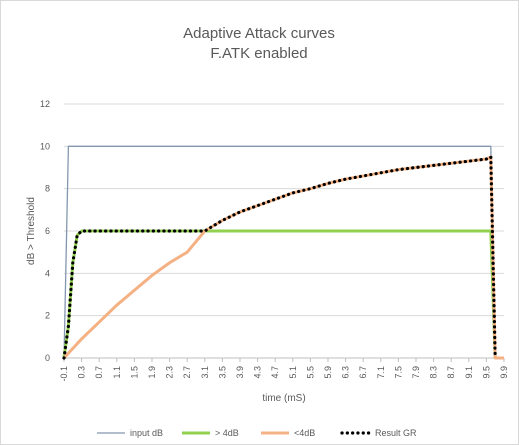 The height and width of the screenshot is (445, 519). What do you see at coordinates (434, 372) in the screenshot?
I see `x-tick-label: 8.3` at bounding box center [434, 372].